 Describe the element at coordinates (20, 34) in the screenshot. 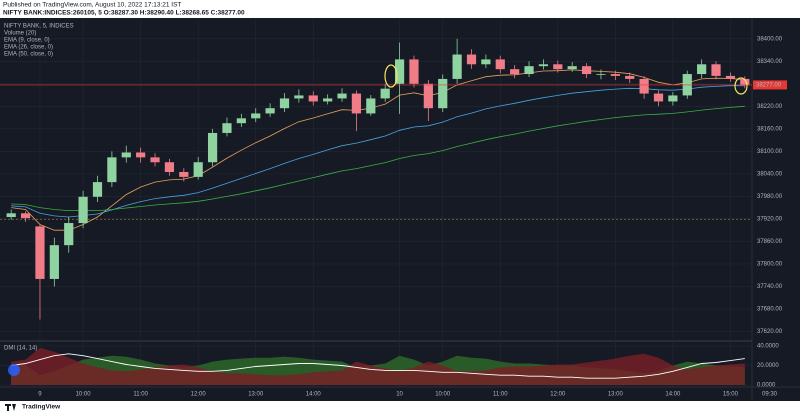

I see `legend-entry: Volume (20)` at that location.